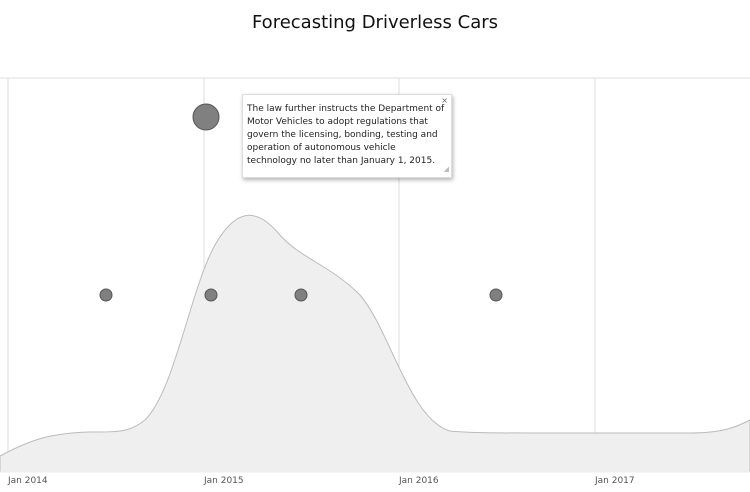  I want to click on x-tick-label: Jan 2016, so click(419, 481).